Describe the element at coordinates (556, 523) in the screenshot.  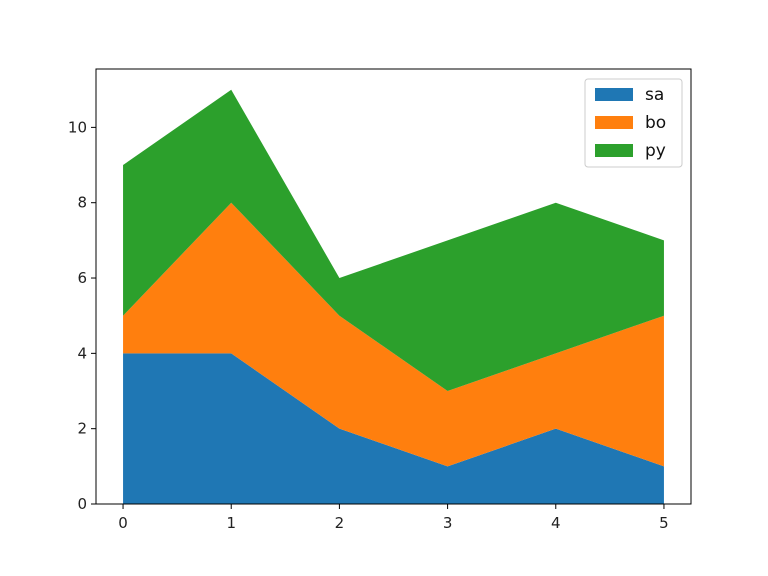
I see `x-tick-label: 4` at that location.